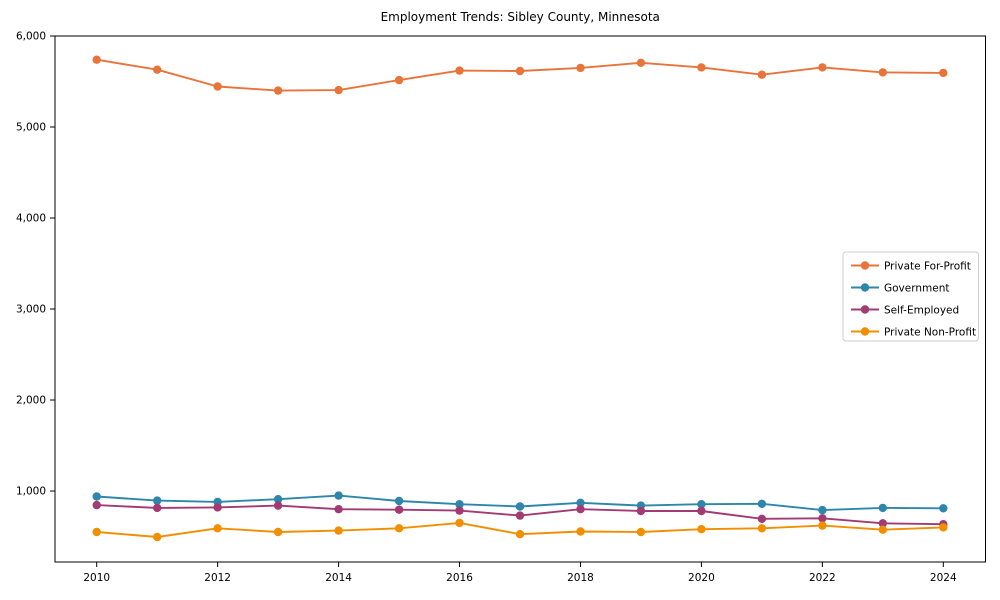 This screenshot has height=600, width=1000. What do you see at coordinates (580, 578) in the screenshot?
I see `x-tick-label: 2018` at bounding box center [580, 578].